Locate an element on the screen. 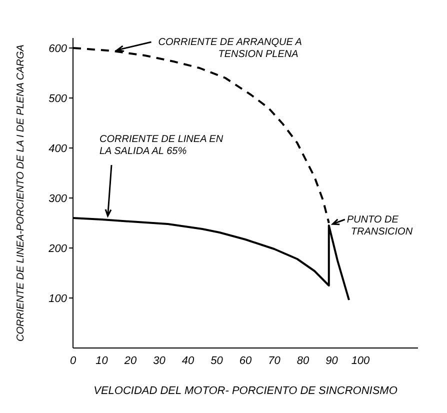  x-tick-label: 70 is located at coordinates (275, 360).